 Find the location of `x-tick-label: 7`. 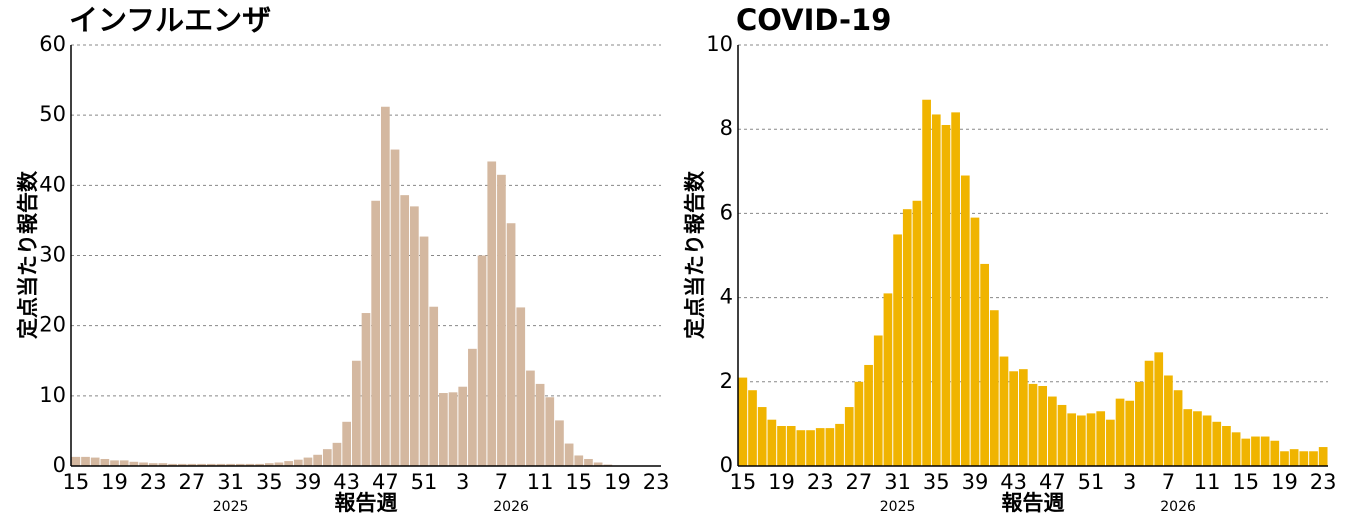

x-tick-label: 7 is located at coordinates (1168, 482).